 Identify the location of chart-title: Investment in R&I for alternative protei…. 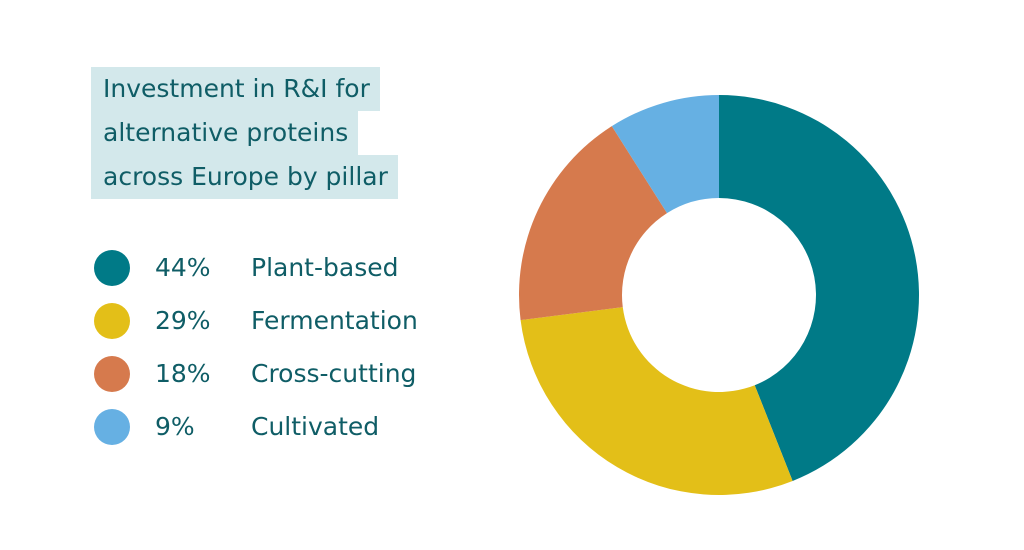
(244, 133).